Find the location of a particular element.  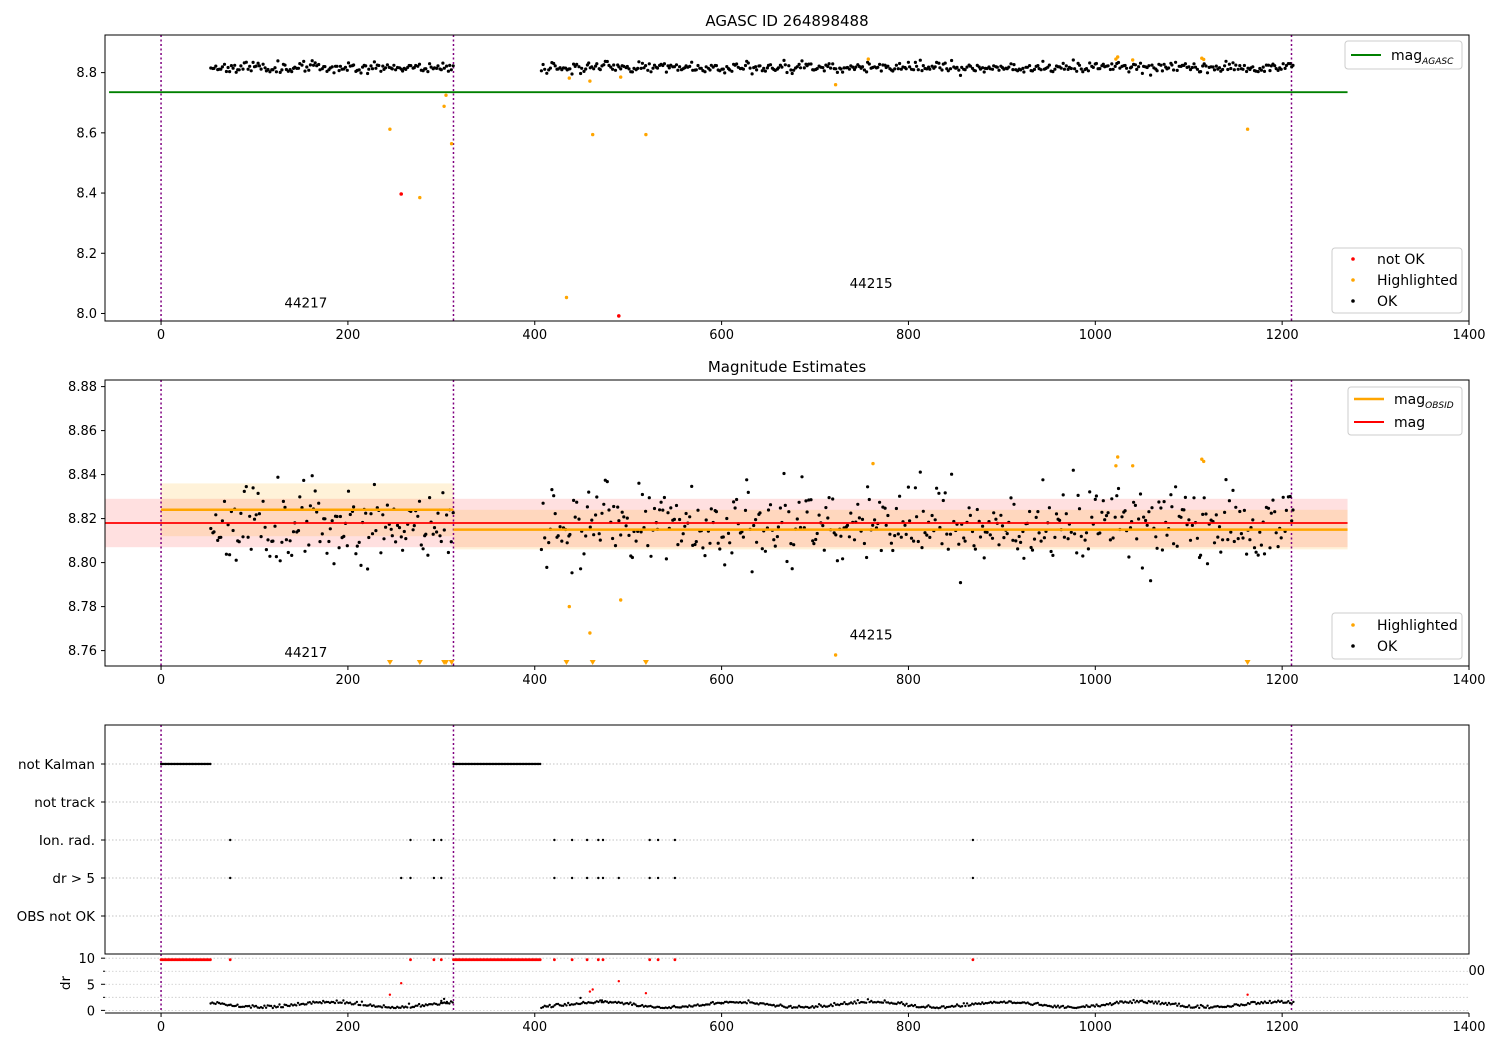

y-tick-label: 8.88 is located at coordinates (82, 387).